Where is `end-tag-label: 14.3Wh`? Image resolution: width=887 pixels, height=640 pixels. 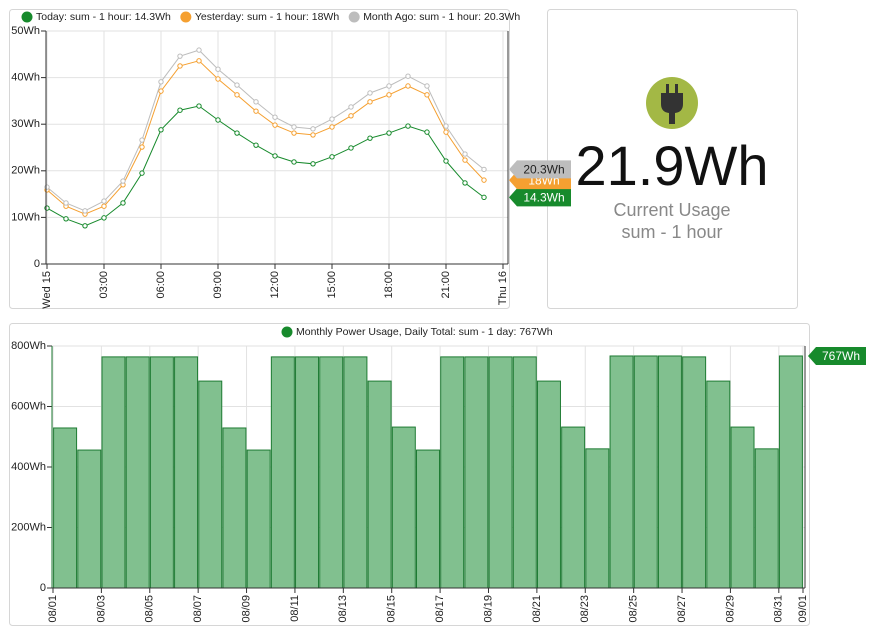
end-tag-label: 14.3Wh is located at coordinates (543, 198).